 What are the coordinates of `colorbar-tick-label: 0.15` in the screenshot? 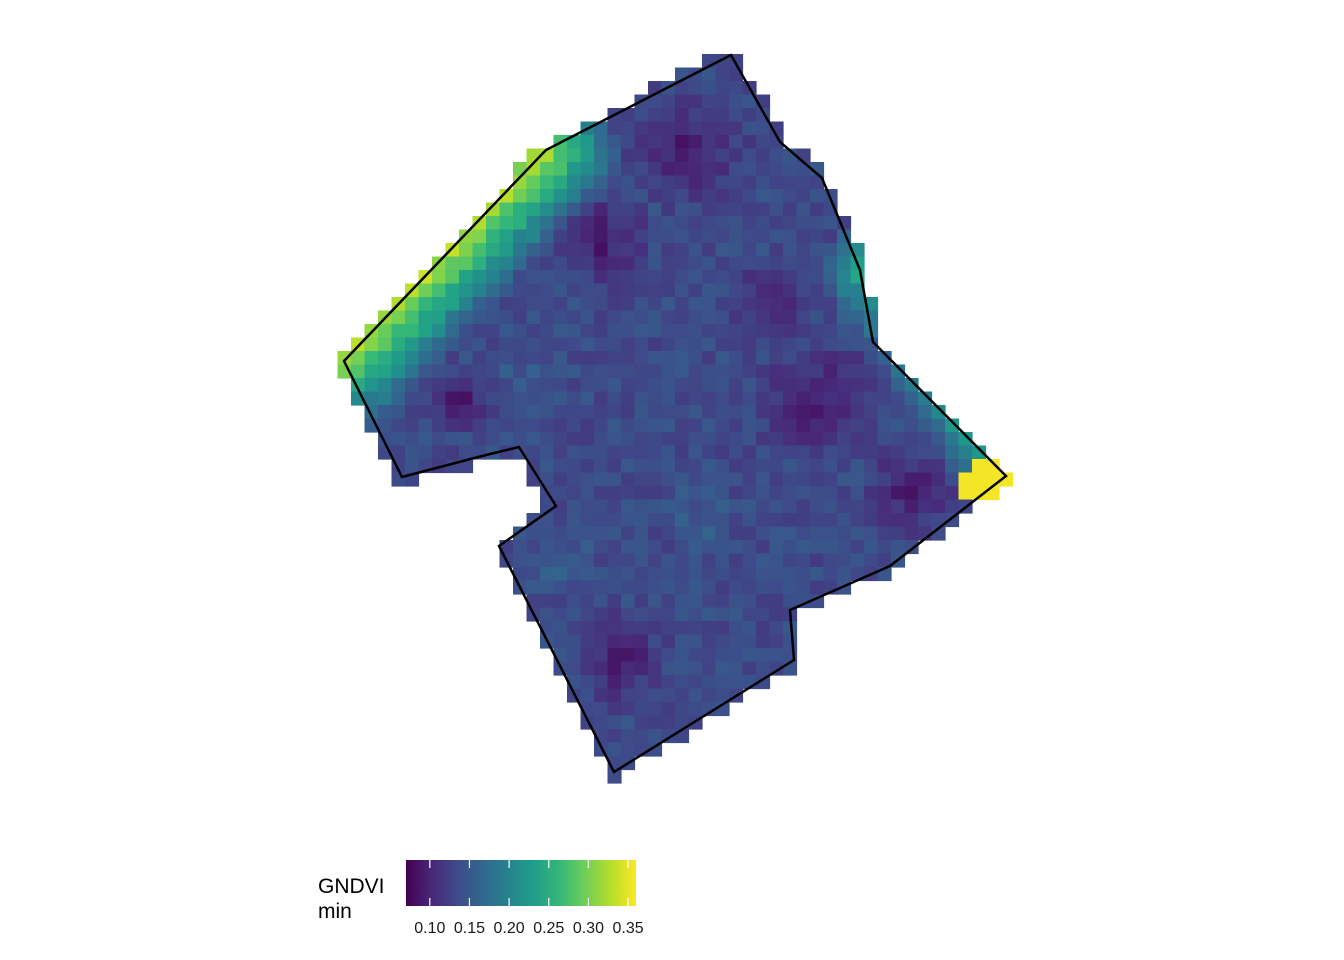 It's located at (469, 928).